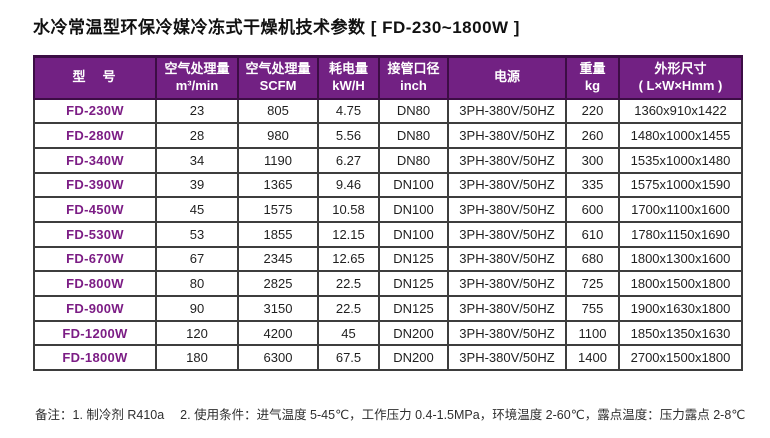 The image size is (770, 438). I want to click on table-cell: 610, so click(592, 234).